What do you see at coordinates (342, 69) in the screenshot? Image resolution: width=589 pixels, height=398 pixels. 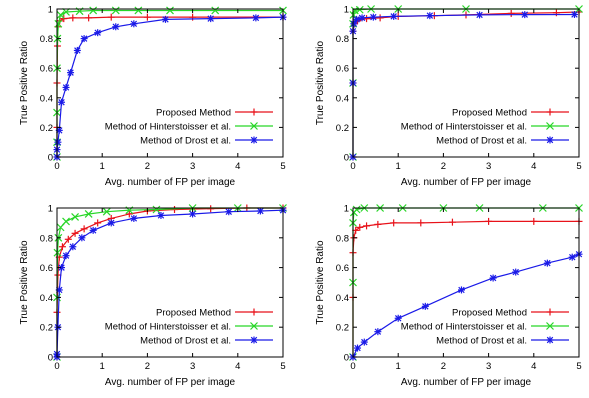 I see `y-tick-label: 0.6` at bounding box center [342, 69].